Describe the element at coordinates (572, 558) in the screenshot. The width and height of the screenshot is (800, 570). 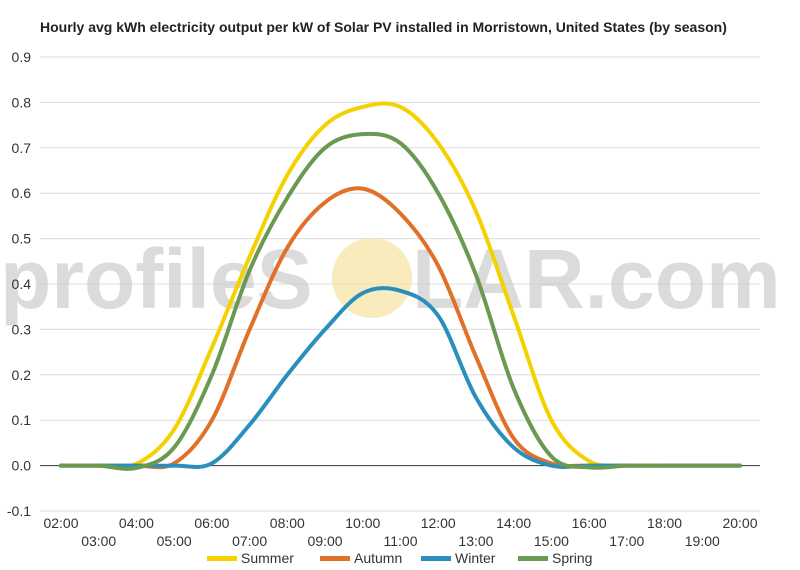
I see `legend-label-spring: Spring` at that location.